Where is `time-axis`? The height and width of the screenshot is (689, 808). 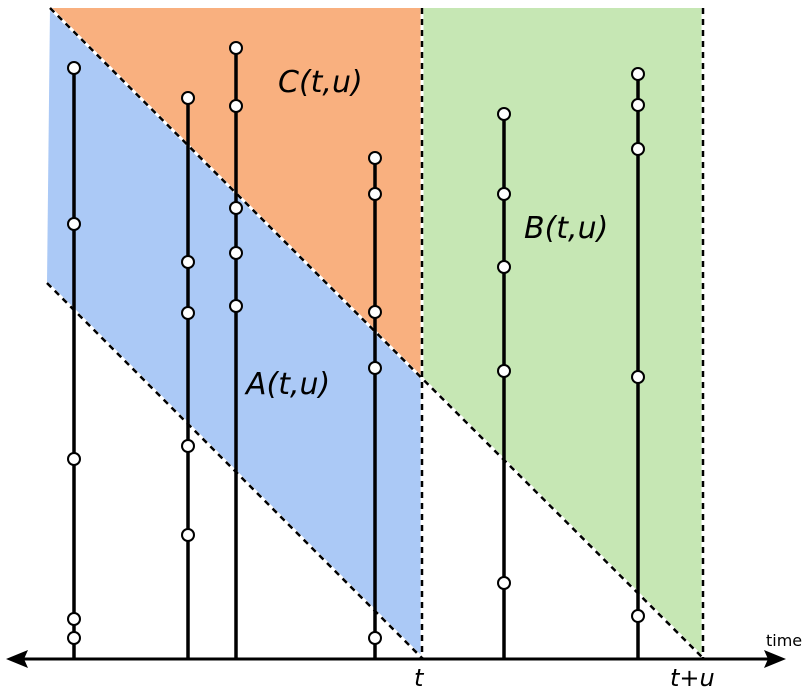
time-axis is located at coordinates (396, 659).